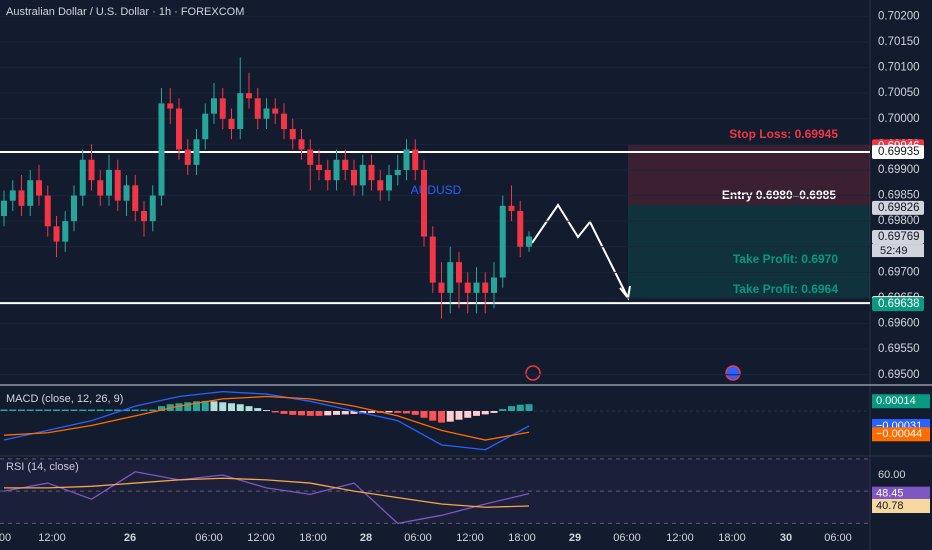 The image size is (932, 550). What do you see at coordinates (899, 16) in the screenshot?
I see `price-tick-label: 0.70200` at bounding box center [899, 16].